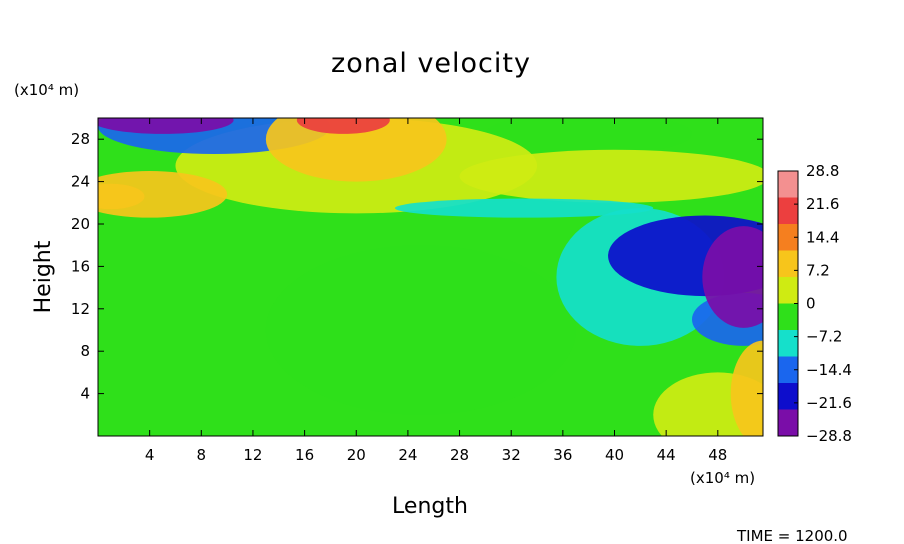 The image size is (904, 544). Describe the element at coordinates (43, 276) in the screenshot. I see `y-axis-title: Height` at that location.